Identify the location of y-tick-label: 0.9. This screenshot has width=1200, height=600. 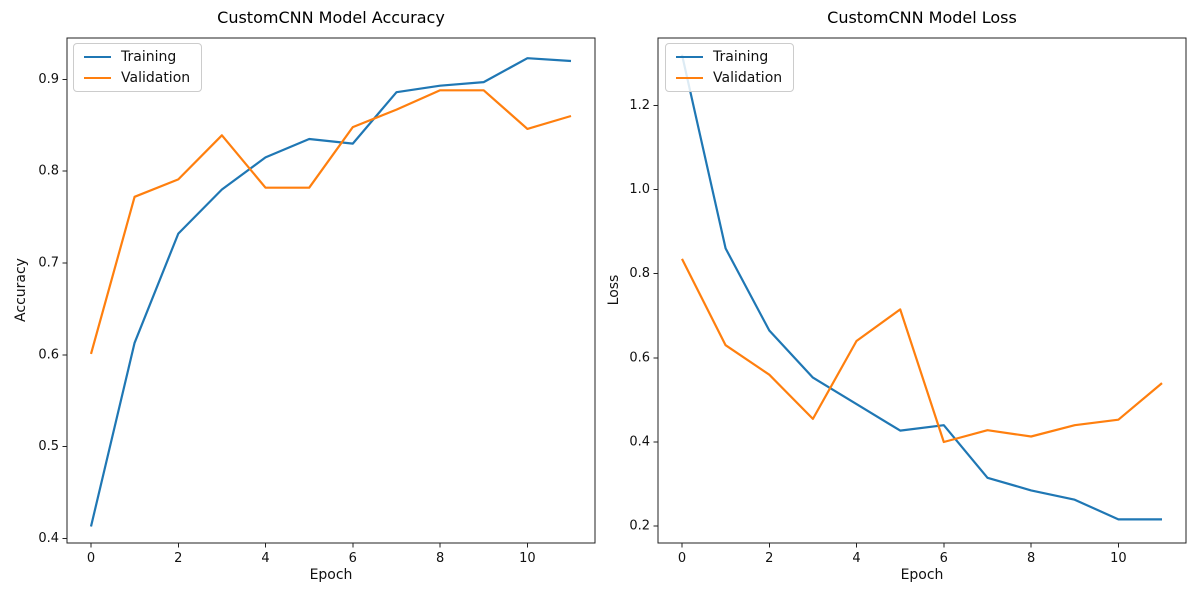
(48, 79).